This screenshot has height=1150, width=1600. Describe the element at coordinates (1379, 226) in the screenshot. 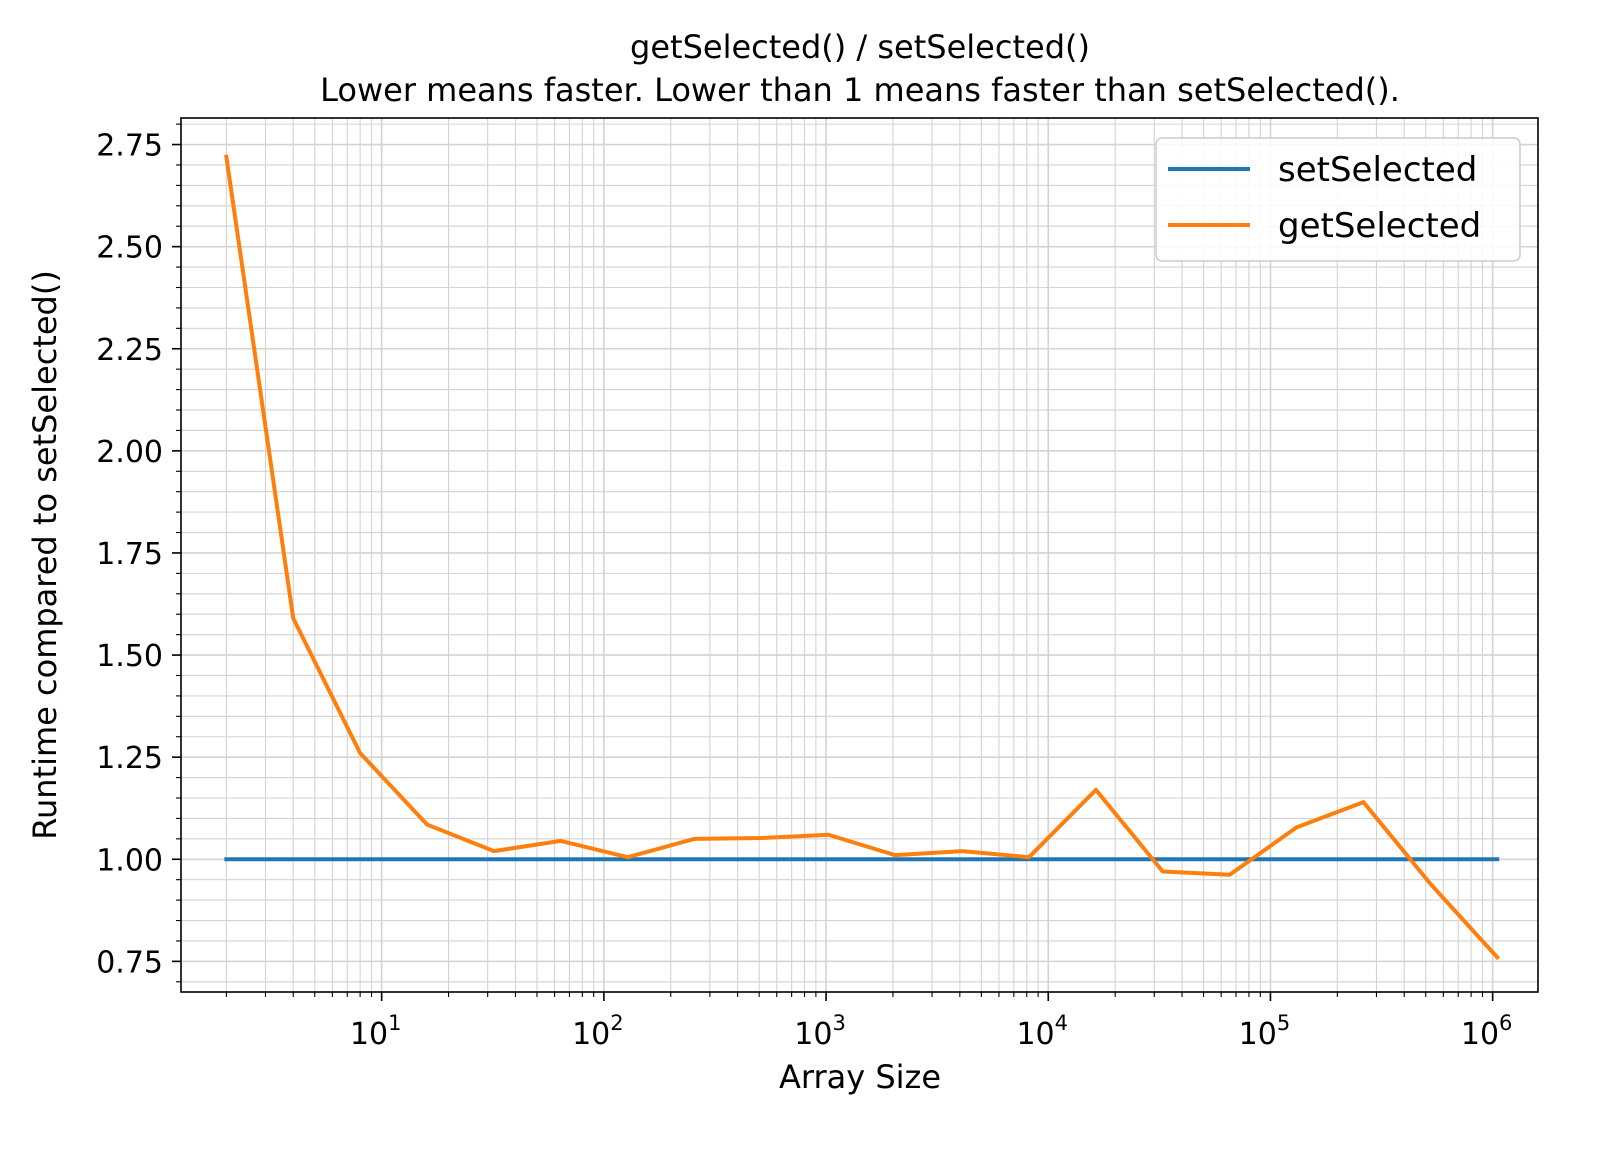

I see `legend-label-getselected: getSelected` at that location.